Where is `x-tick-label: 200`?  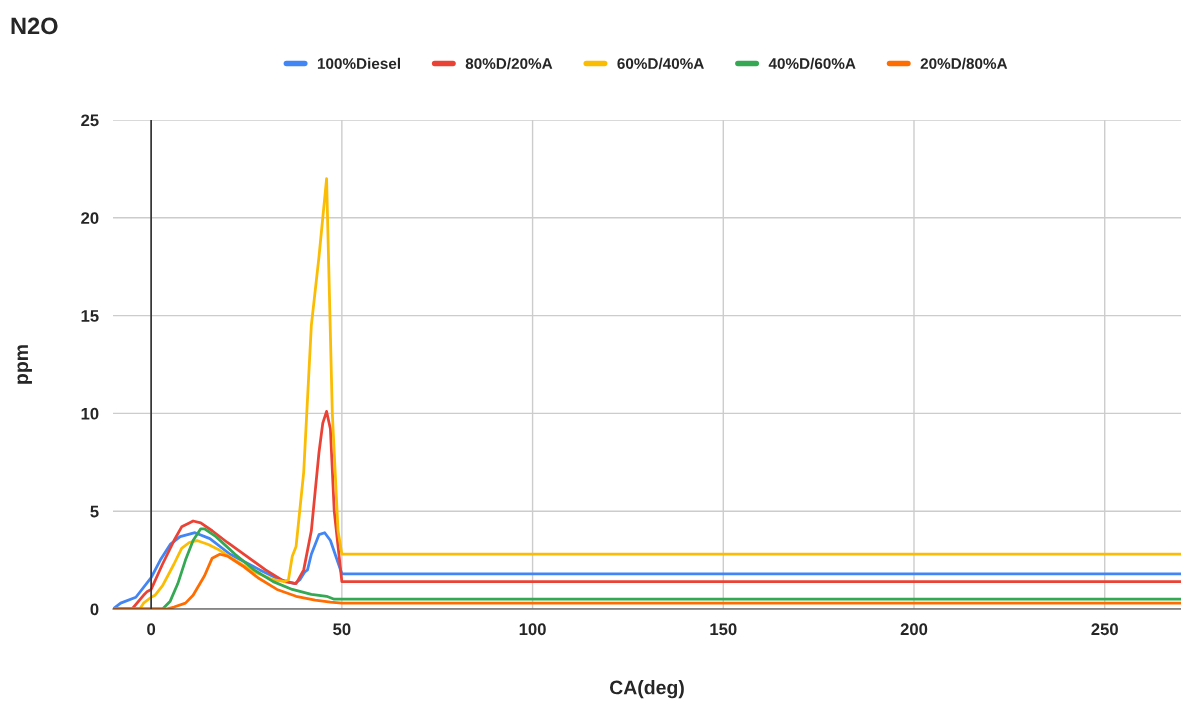
x-tick-label: 200 is located at coordinates (914, 629).